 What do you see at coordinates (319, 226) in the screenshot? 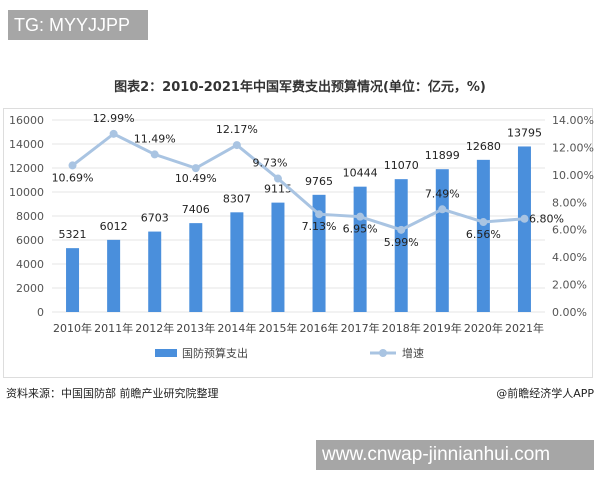
I see `growth-label: 7.13%` at bounding box center [319, 226].